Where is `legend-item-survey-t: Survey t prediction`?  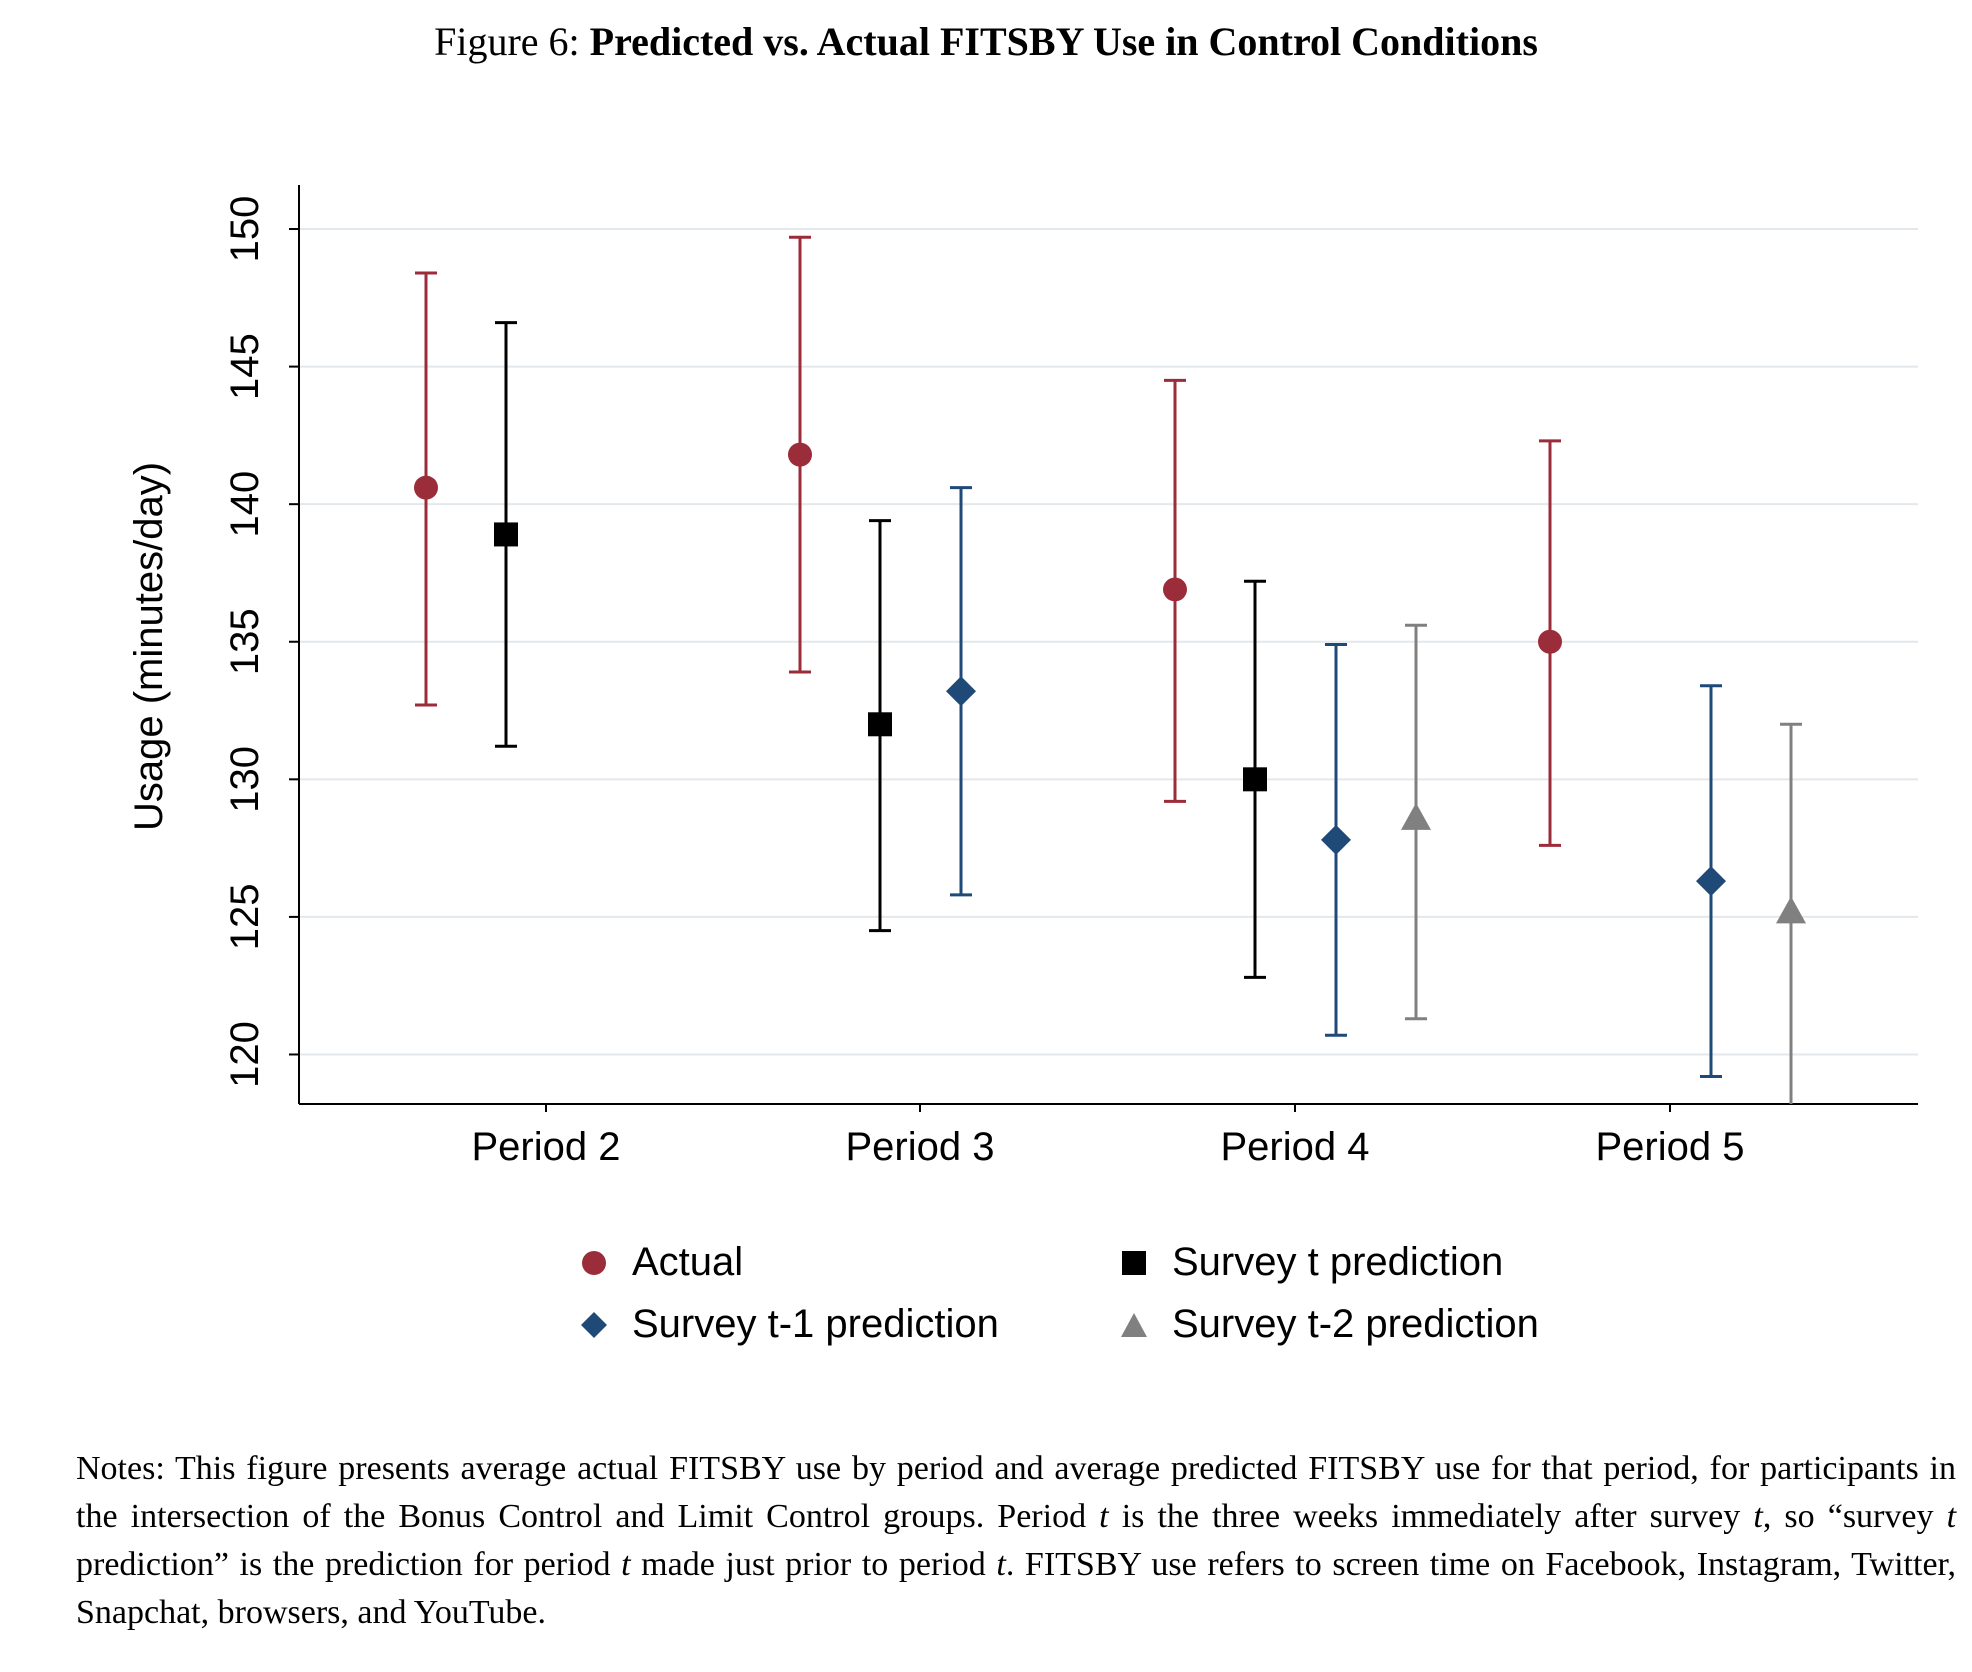 legend-item-survey-t: Survey t prediction is located at coordinates (1311, 1262).